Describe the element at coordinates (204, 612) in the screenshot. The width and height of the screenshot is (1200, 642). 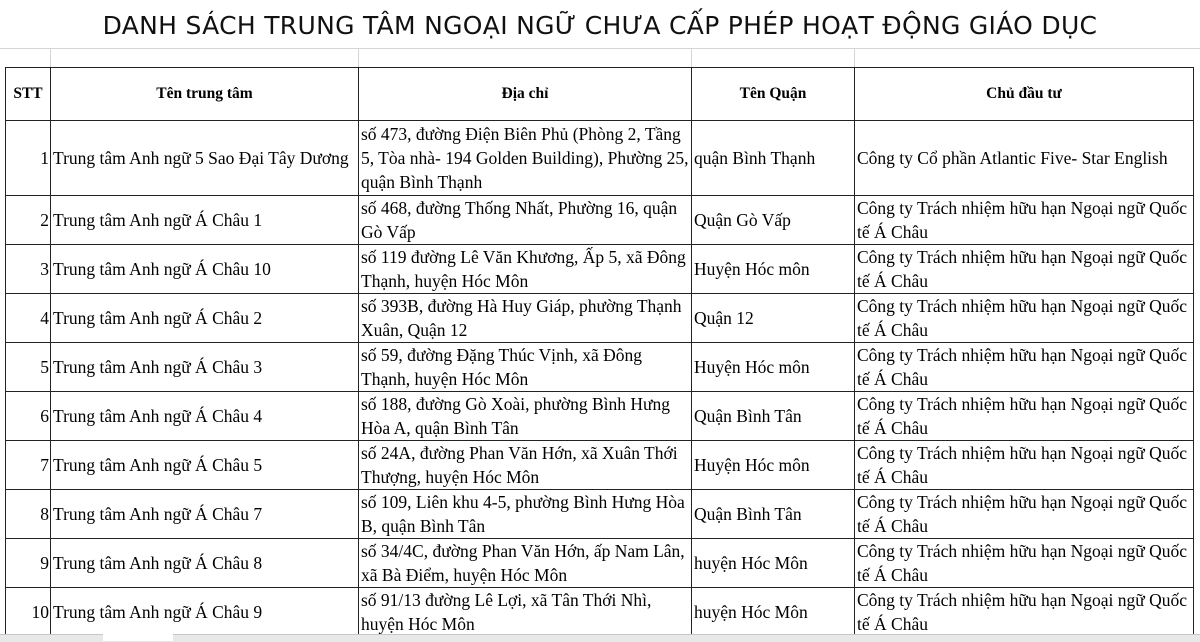
I see `cell-center-name: Trung tâm Anh ngữ Á Châu 9` at that location.